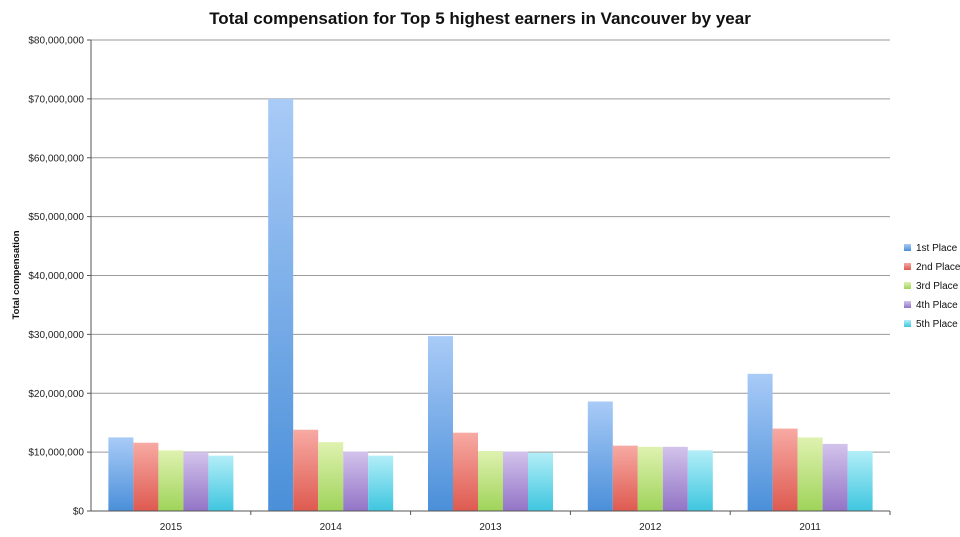 This screenshot has height=537, width=960. I want to click on legend-label: 2nd Place, so click(938, 267).